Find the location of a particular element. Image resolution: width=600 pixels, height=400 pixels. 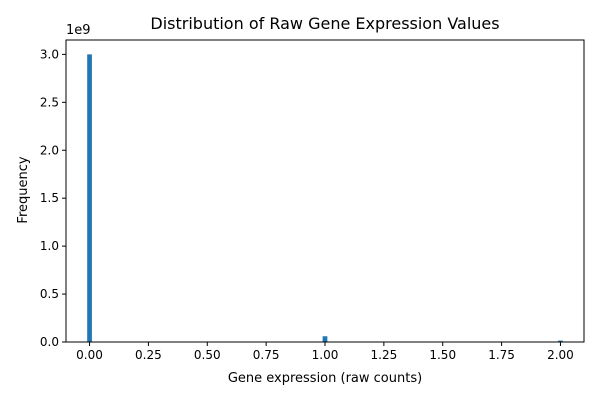

x-tick-label: 1.50 is located at coordinates (442, 355).